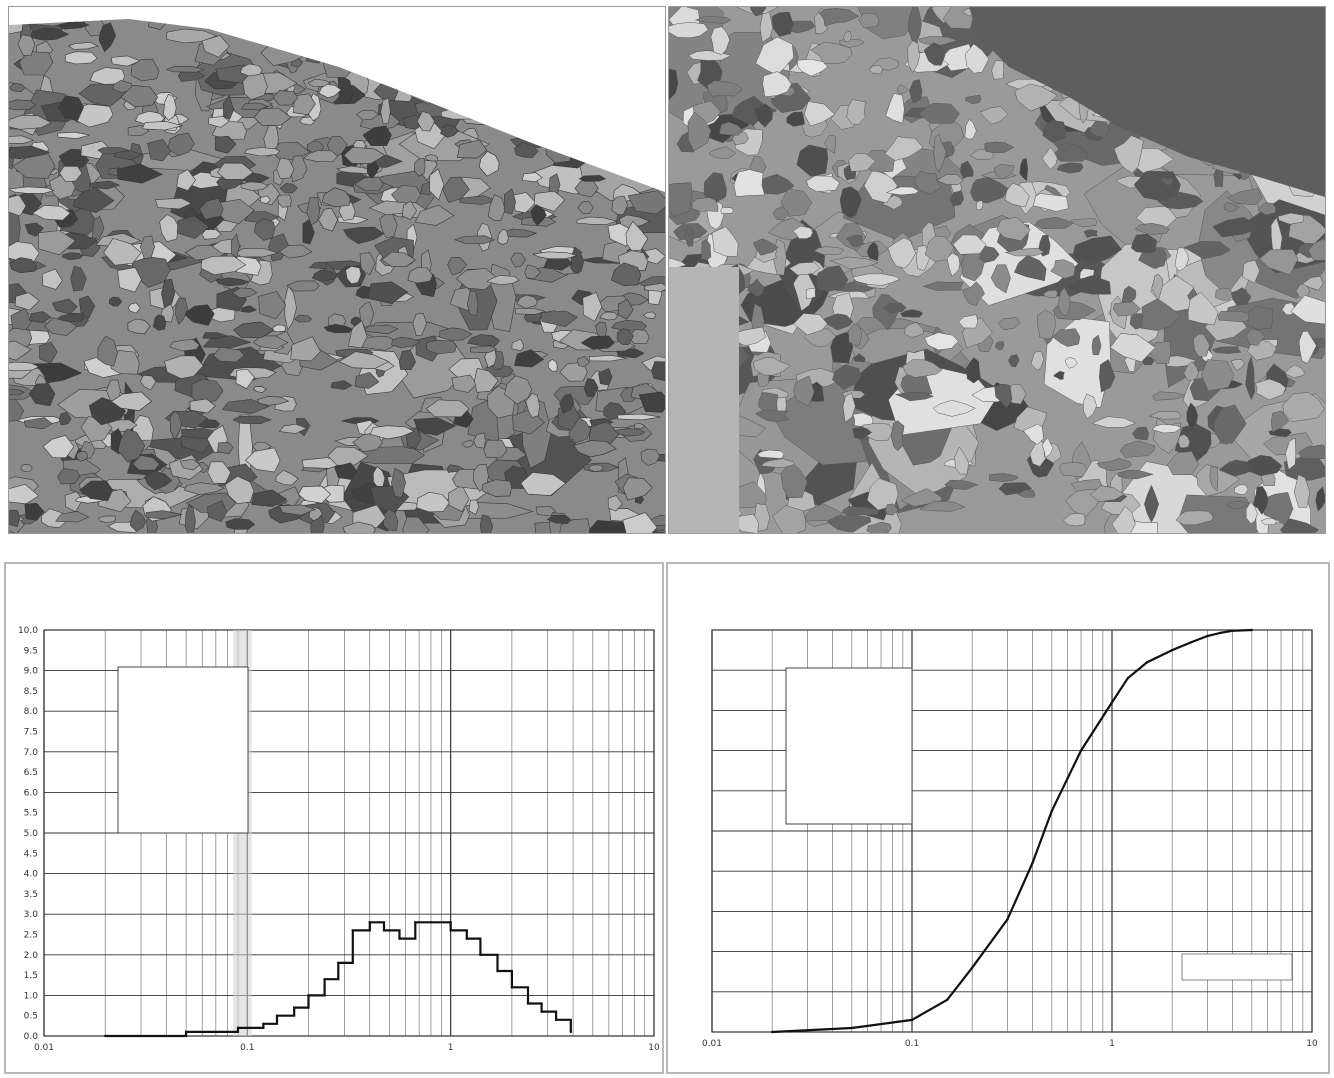 This screenshot has width=1334, height=1078. Describe the element at coordinates (1147, 102) in the screenshot. I see `photo-right-dark-region` at that location.